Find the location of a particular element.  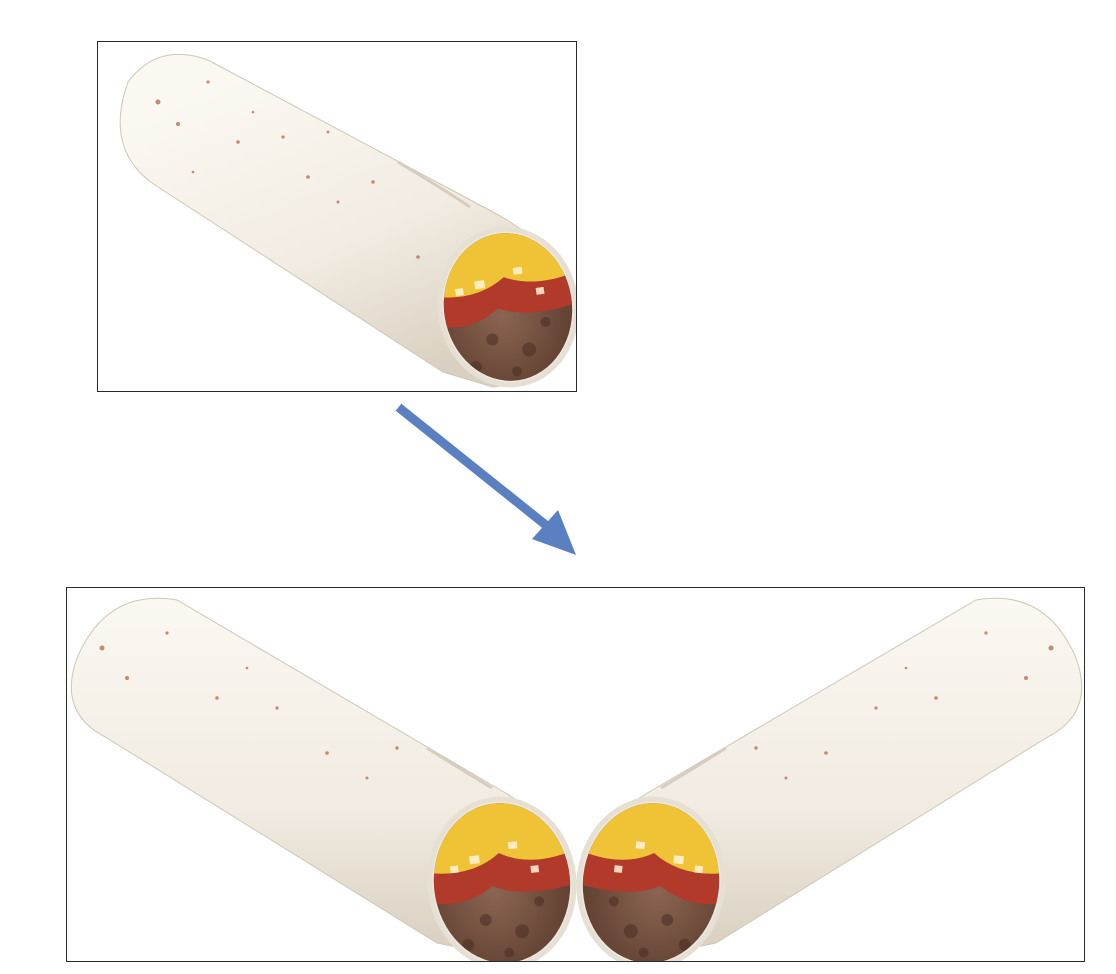

filling is located at coordinates (505, 307).